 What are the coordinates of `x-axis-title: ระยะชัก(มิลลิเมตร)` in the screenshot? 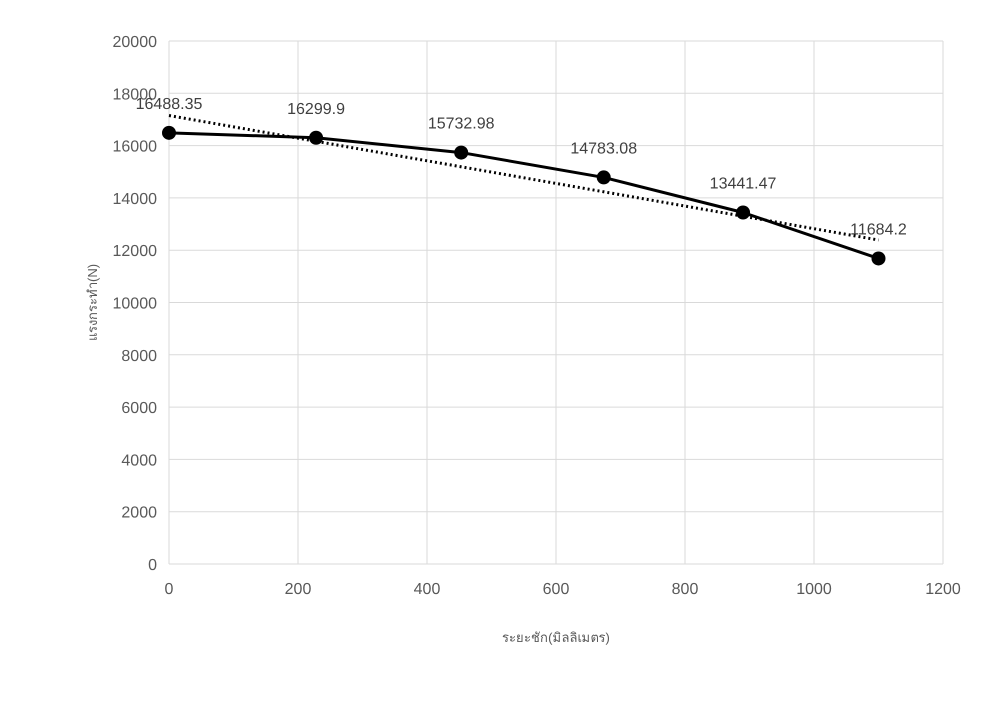 It's located at (556, 637).